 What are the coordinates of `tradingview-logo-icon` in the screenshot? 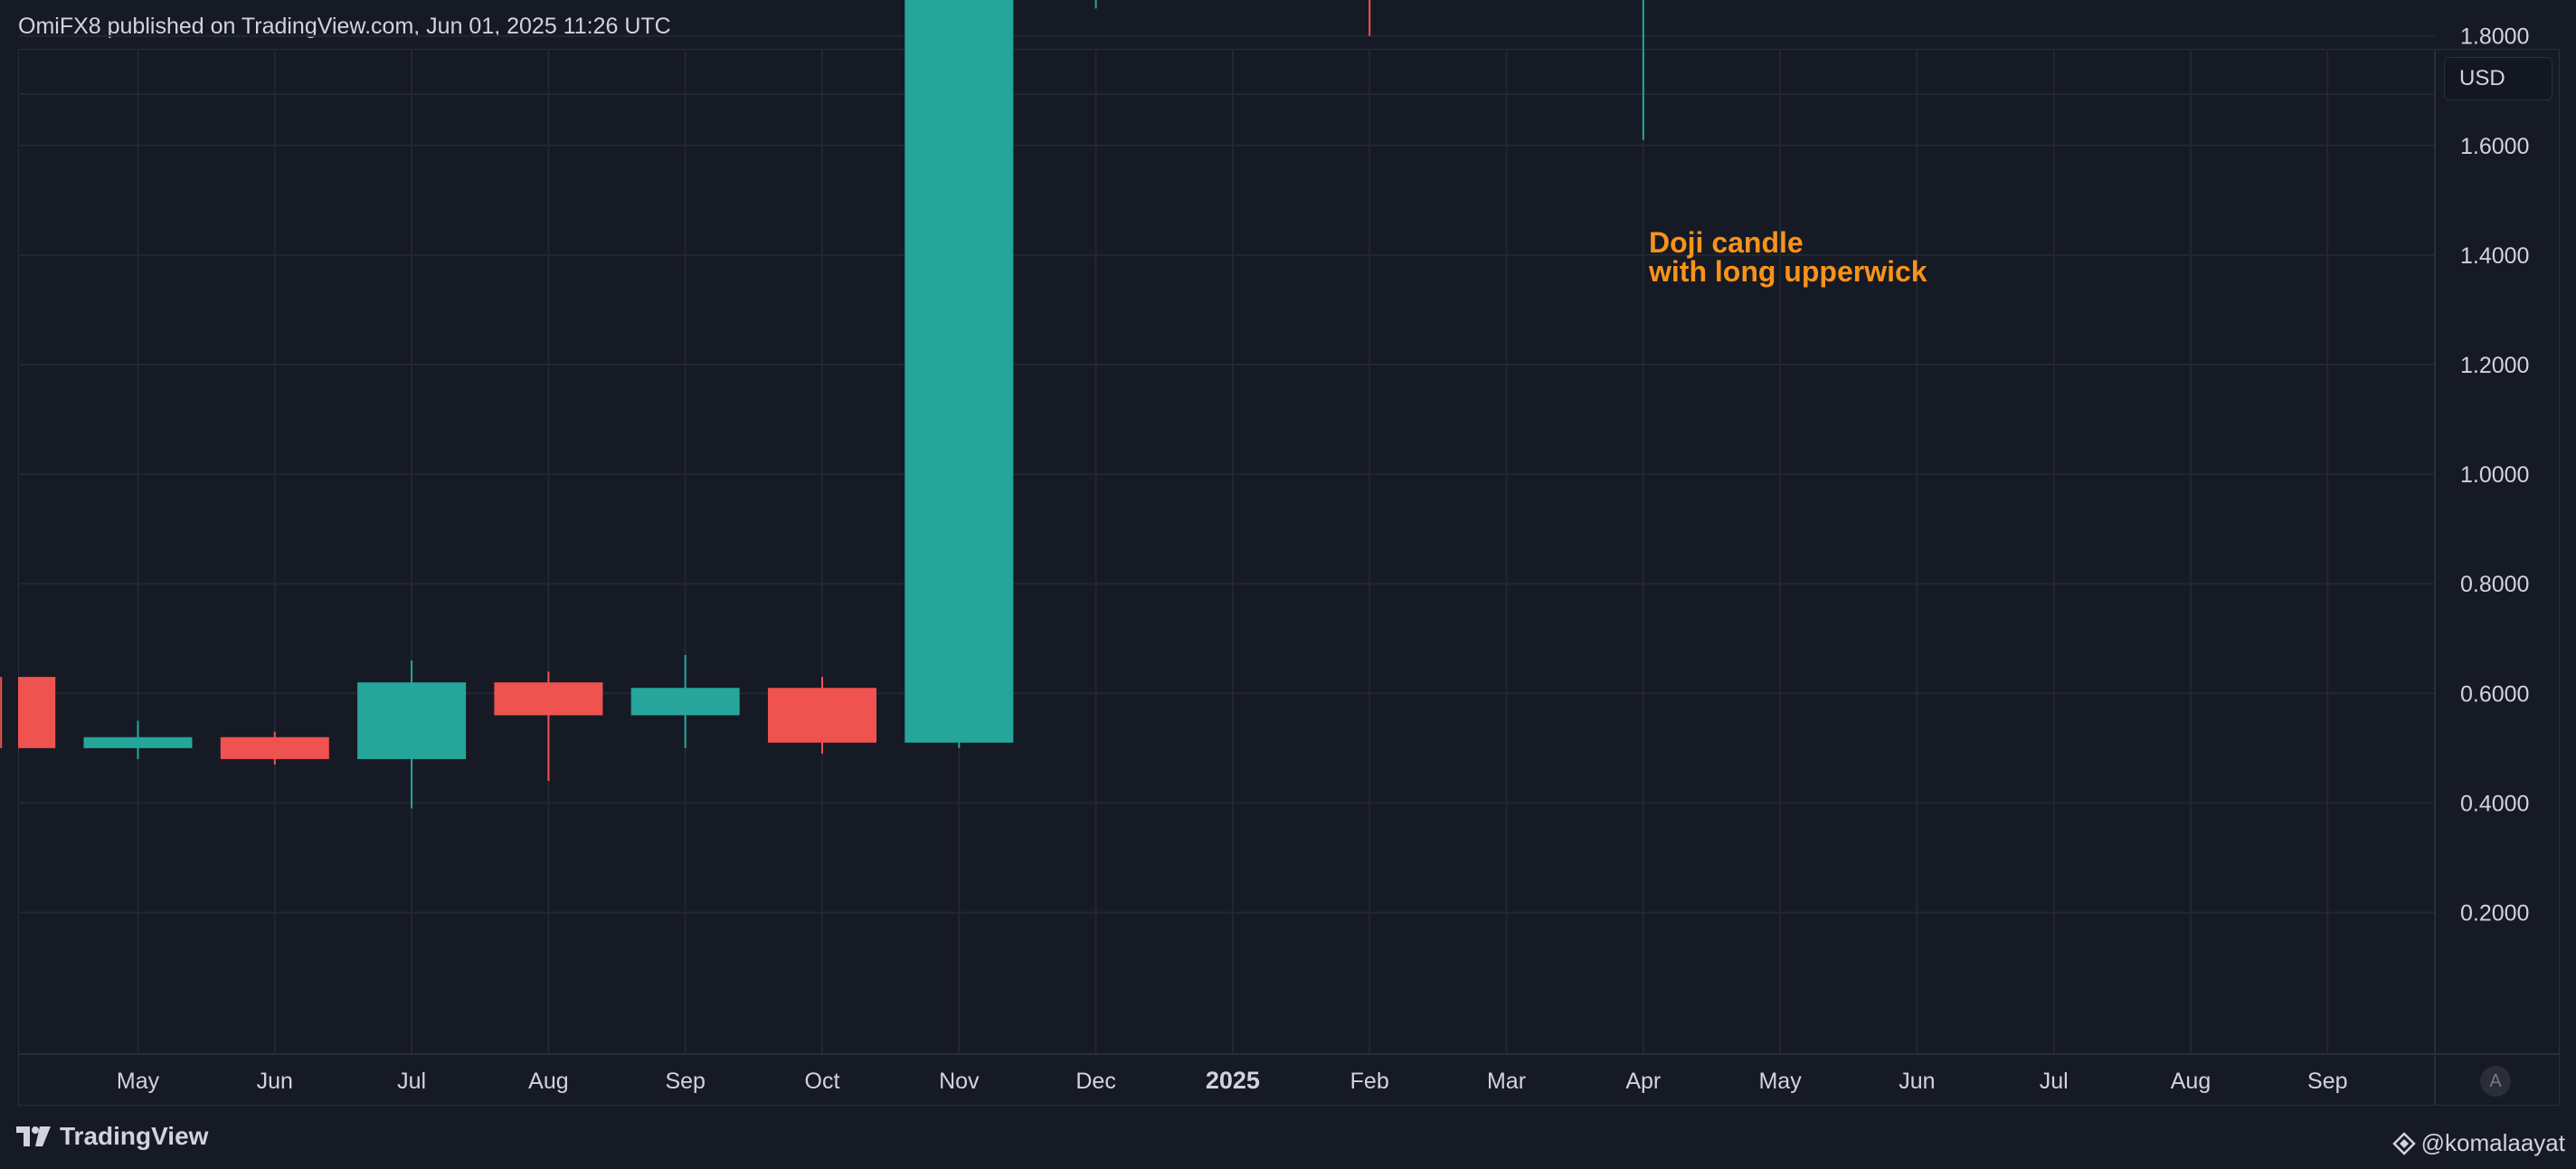 It's located at (33, 1136).